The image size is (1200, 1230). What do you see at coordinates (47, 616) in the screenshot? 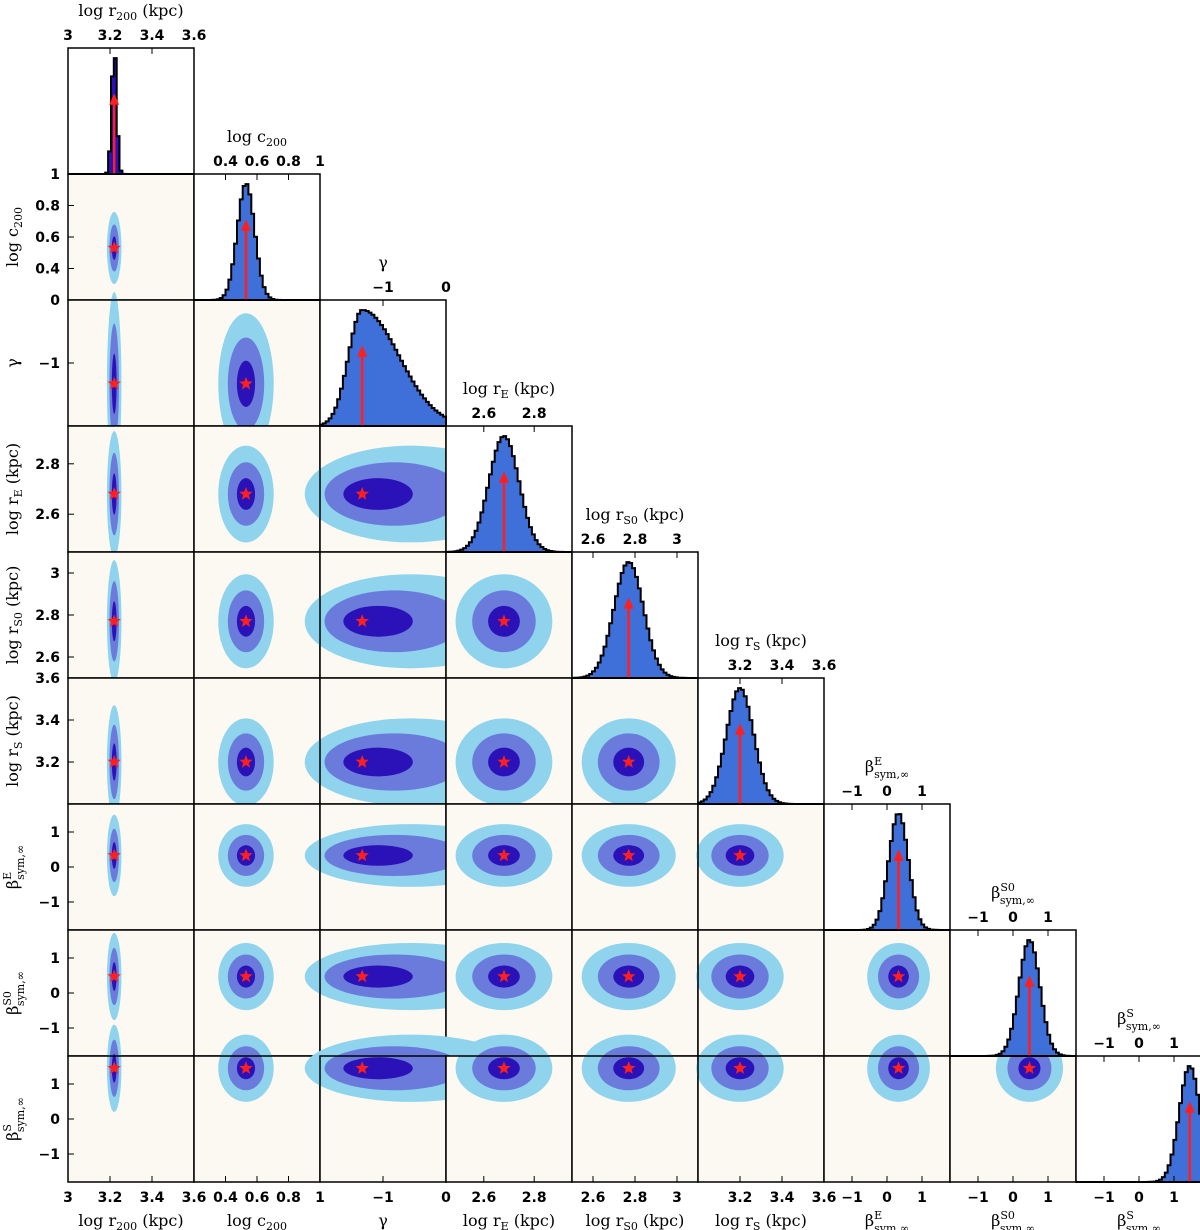
I see `y-tick-label: 2.8` at bounding box center [47, 616].